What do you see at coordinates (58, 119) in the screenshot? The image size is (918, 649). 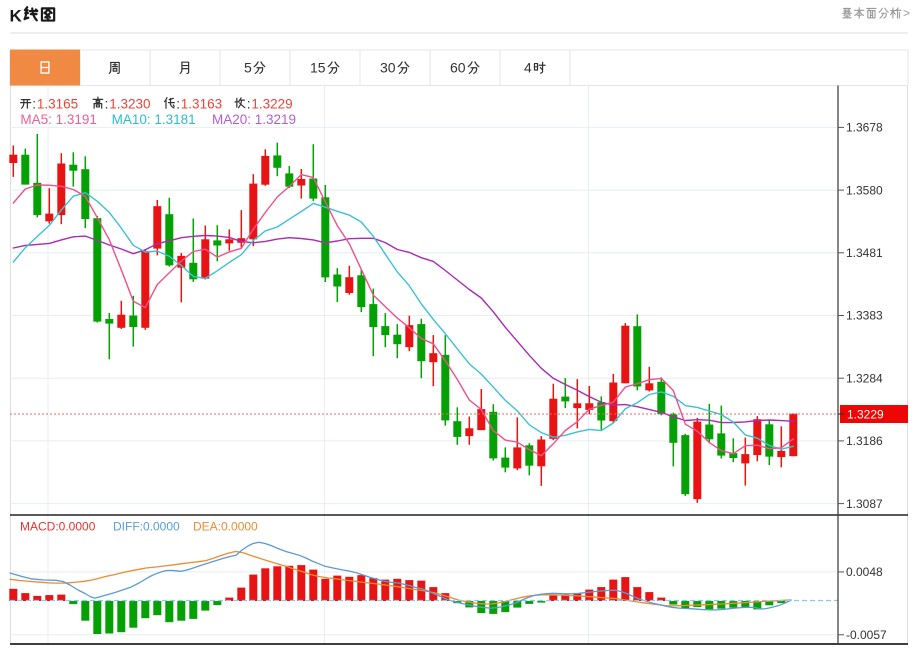 I see `svg-text: MA5: 1.3191` at bounding box center [58, 119].